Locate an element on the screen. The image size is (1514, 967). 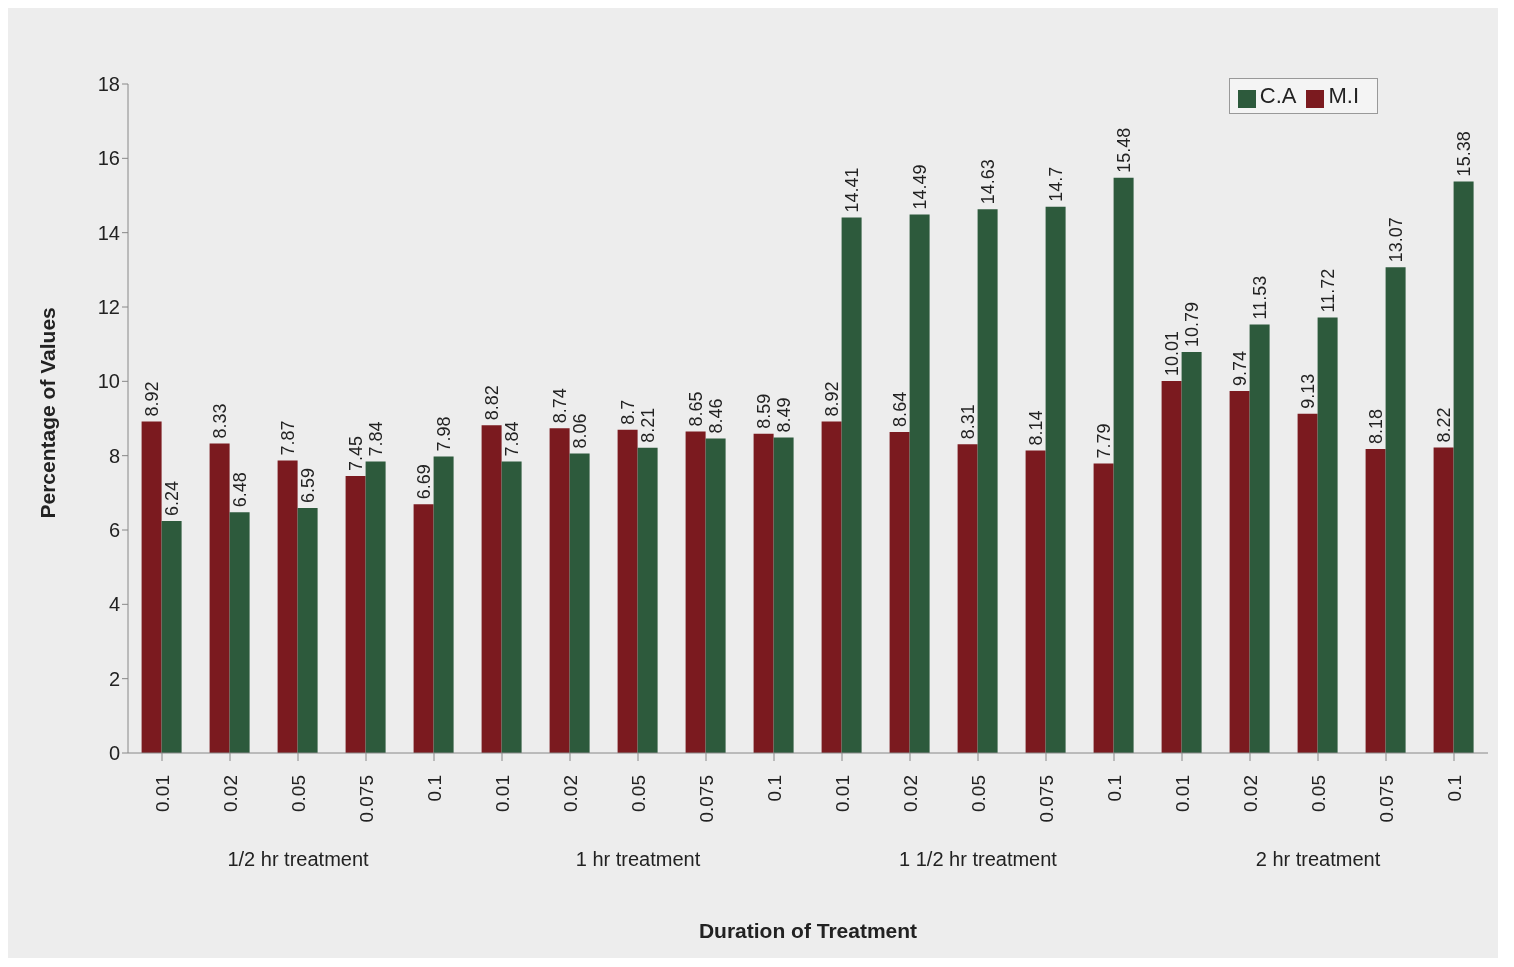
data-label: 7.45 is located at coordinates (355, 454).